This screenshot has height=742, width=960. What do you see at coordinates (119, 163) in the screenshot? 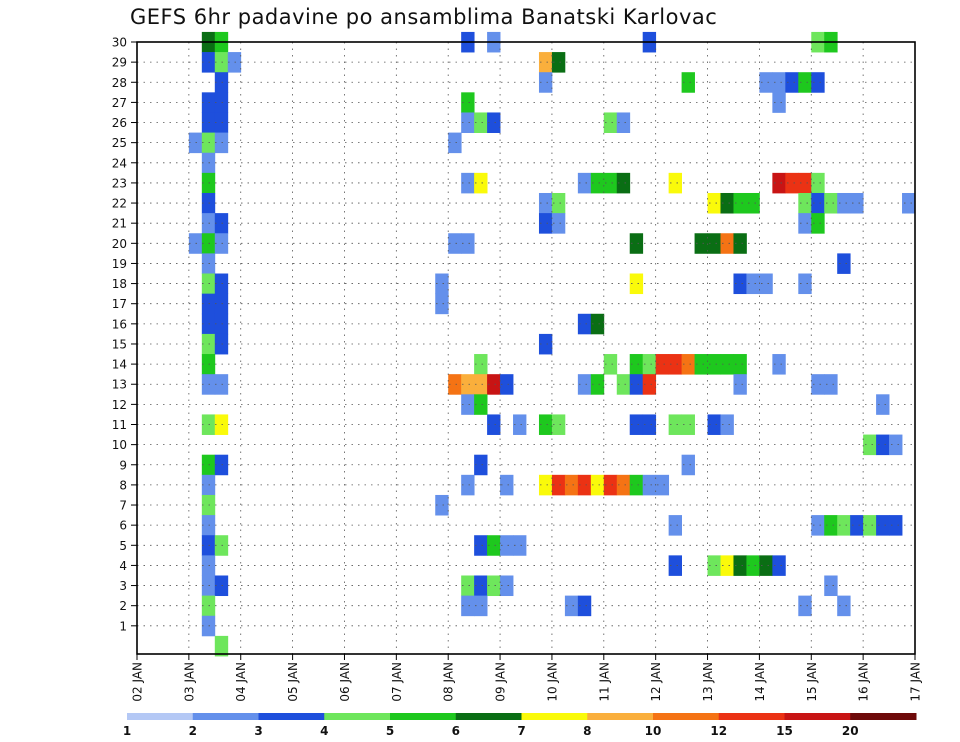
I see `y-tick-label: 24` at bounding box center [119, 163].